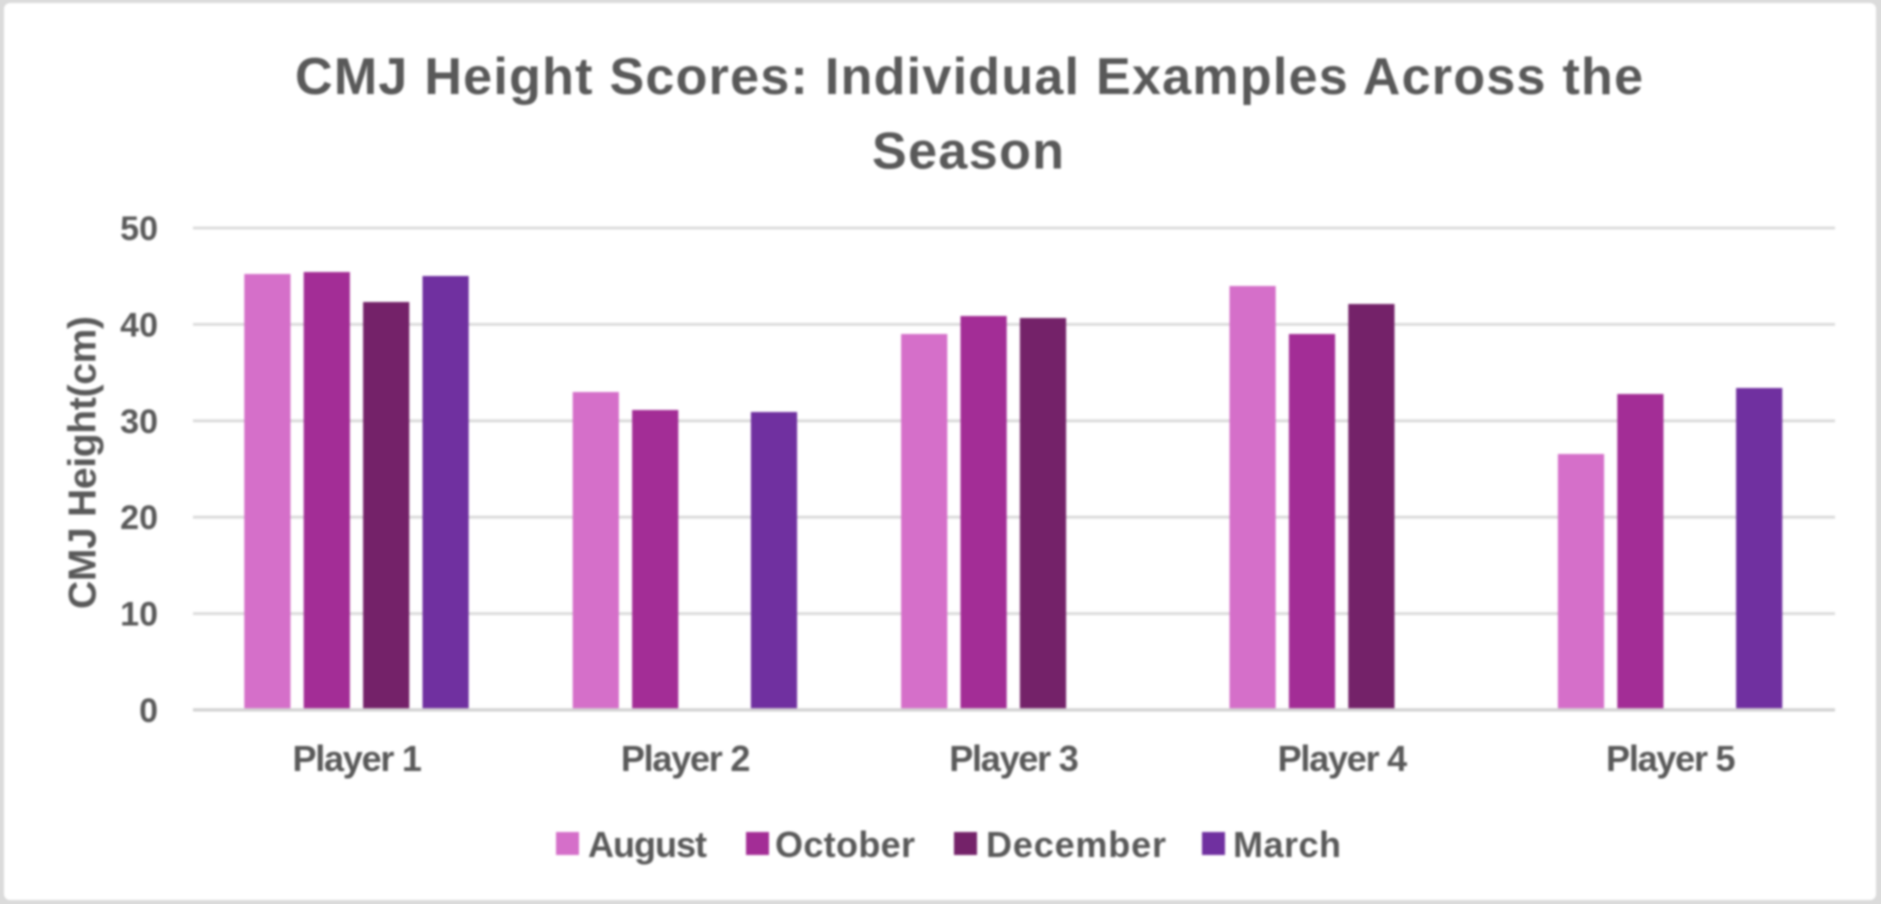 This screenshot has width=1881, height=904. I want to click on svg-text: 30, so click(139, 422).